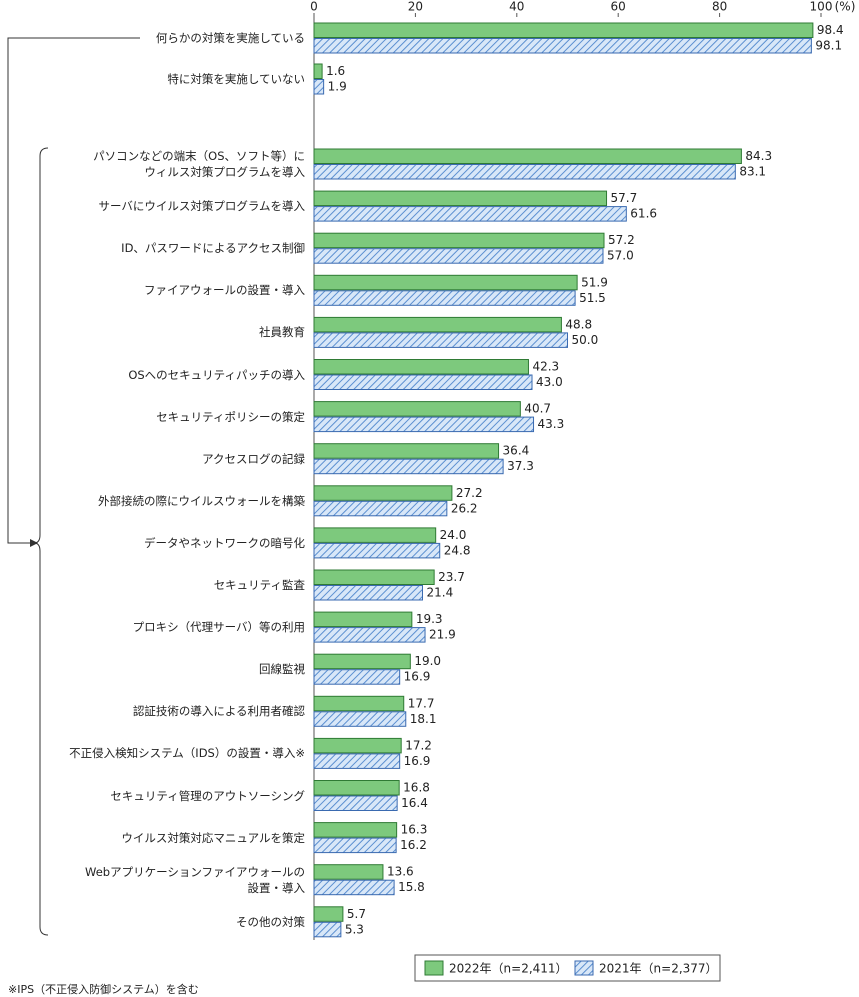  What do you see at coordinates (594, 282) in the screenshot?
I see `value-label: 51.9` at bounding box center [594, 282].